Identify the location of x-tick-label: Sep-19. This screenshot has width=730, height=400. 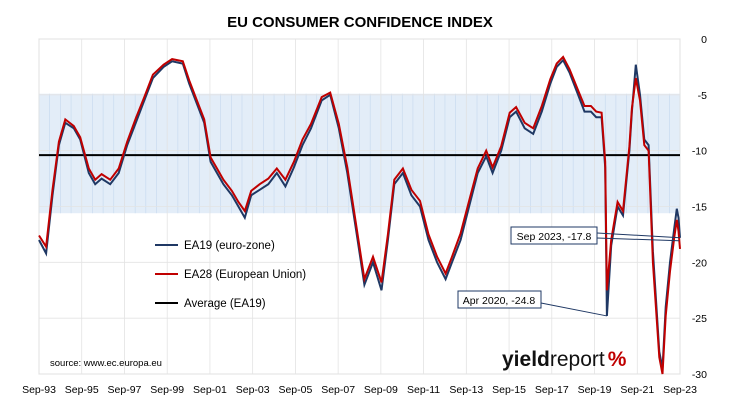
(595, 390).